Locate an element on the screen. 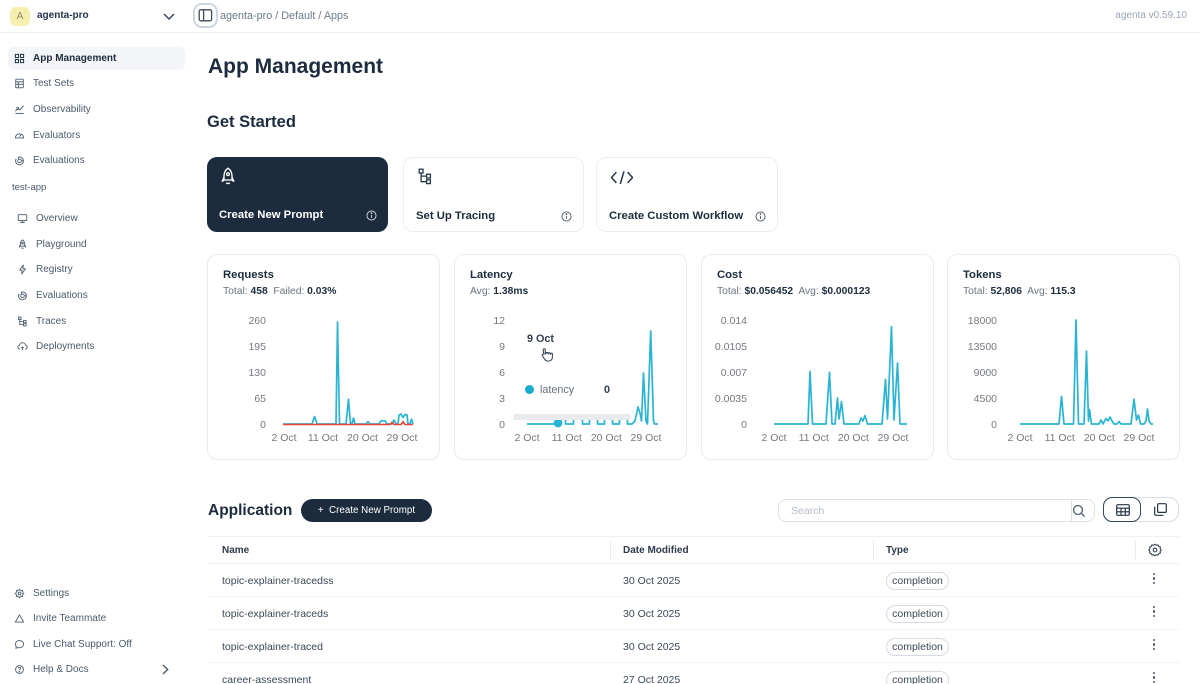  svg-text: 12 is located at coordinates (499, 321).